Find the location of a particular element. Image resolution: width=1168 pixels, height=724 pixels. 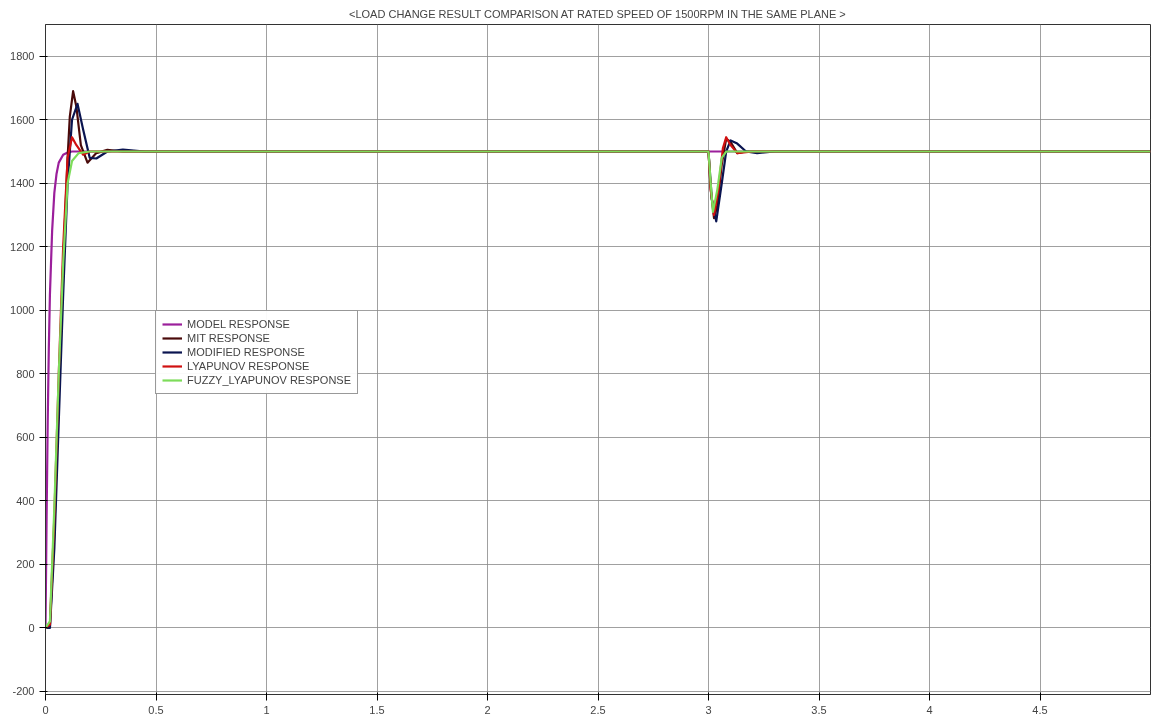

y-tick-label: 1200 is located at coordinates (22, 246).